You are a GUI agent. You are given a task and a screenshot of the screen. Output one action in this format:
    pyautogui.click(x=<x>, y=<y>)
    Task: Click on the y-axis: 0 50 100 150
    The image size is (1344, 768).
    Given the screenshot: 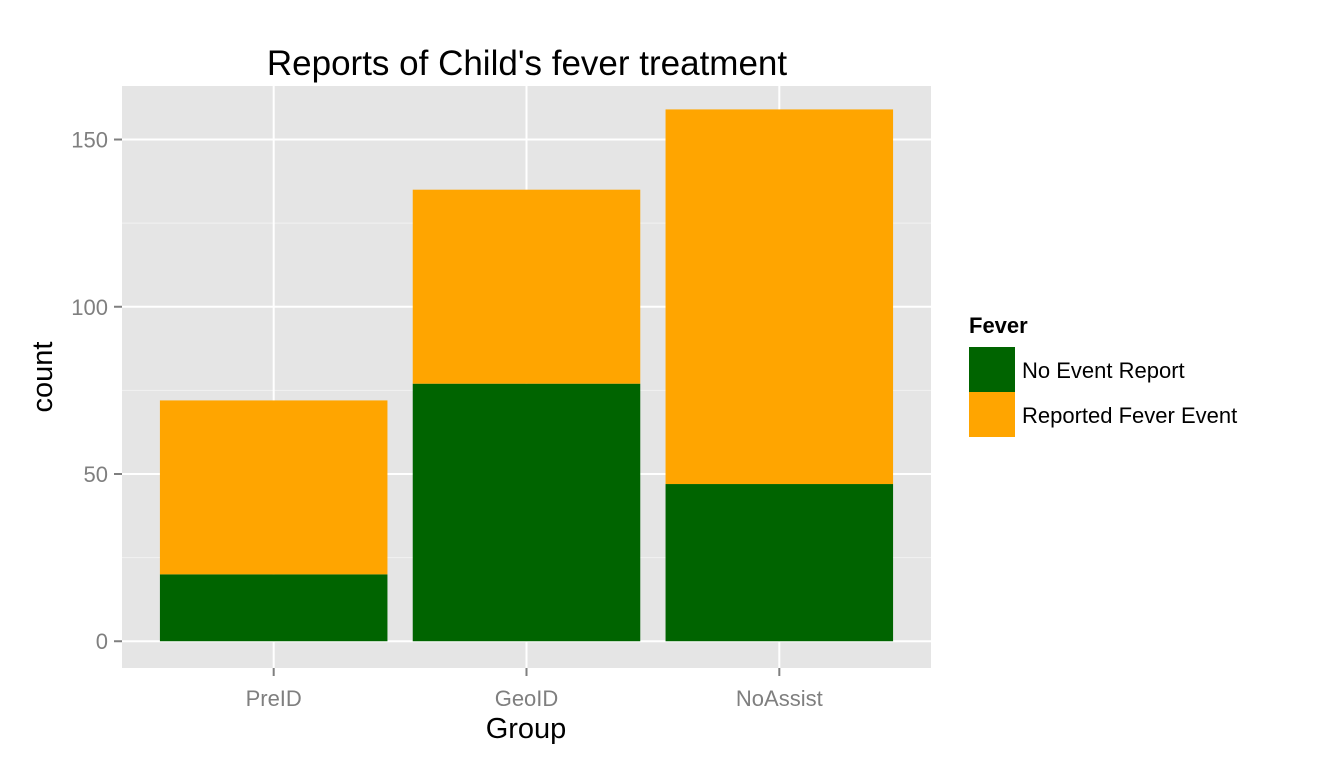 What is the action you would take?
    pyautogui.click(x=96, y=391)
    